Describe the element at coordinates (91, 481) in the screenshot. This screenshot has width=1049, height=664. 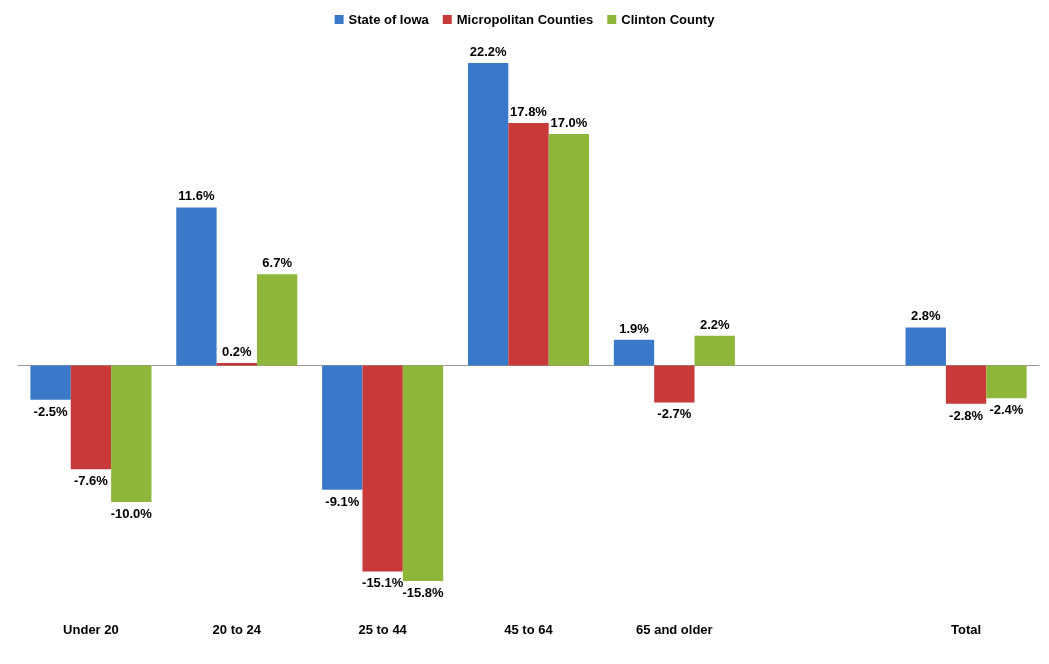
I see `data-label: -7.6%` at that location.